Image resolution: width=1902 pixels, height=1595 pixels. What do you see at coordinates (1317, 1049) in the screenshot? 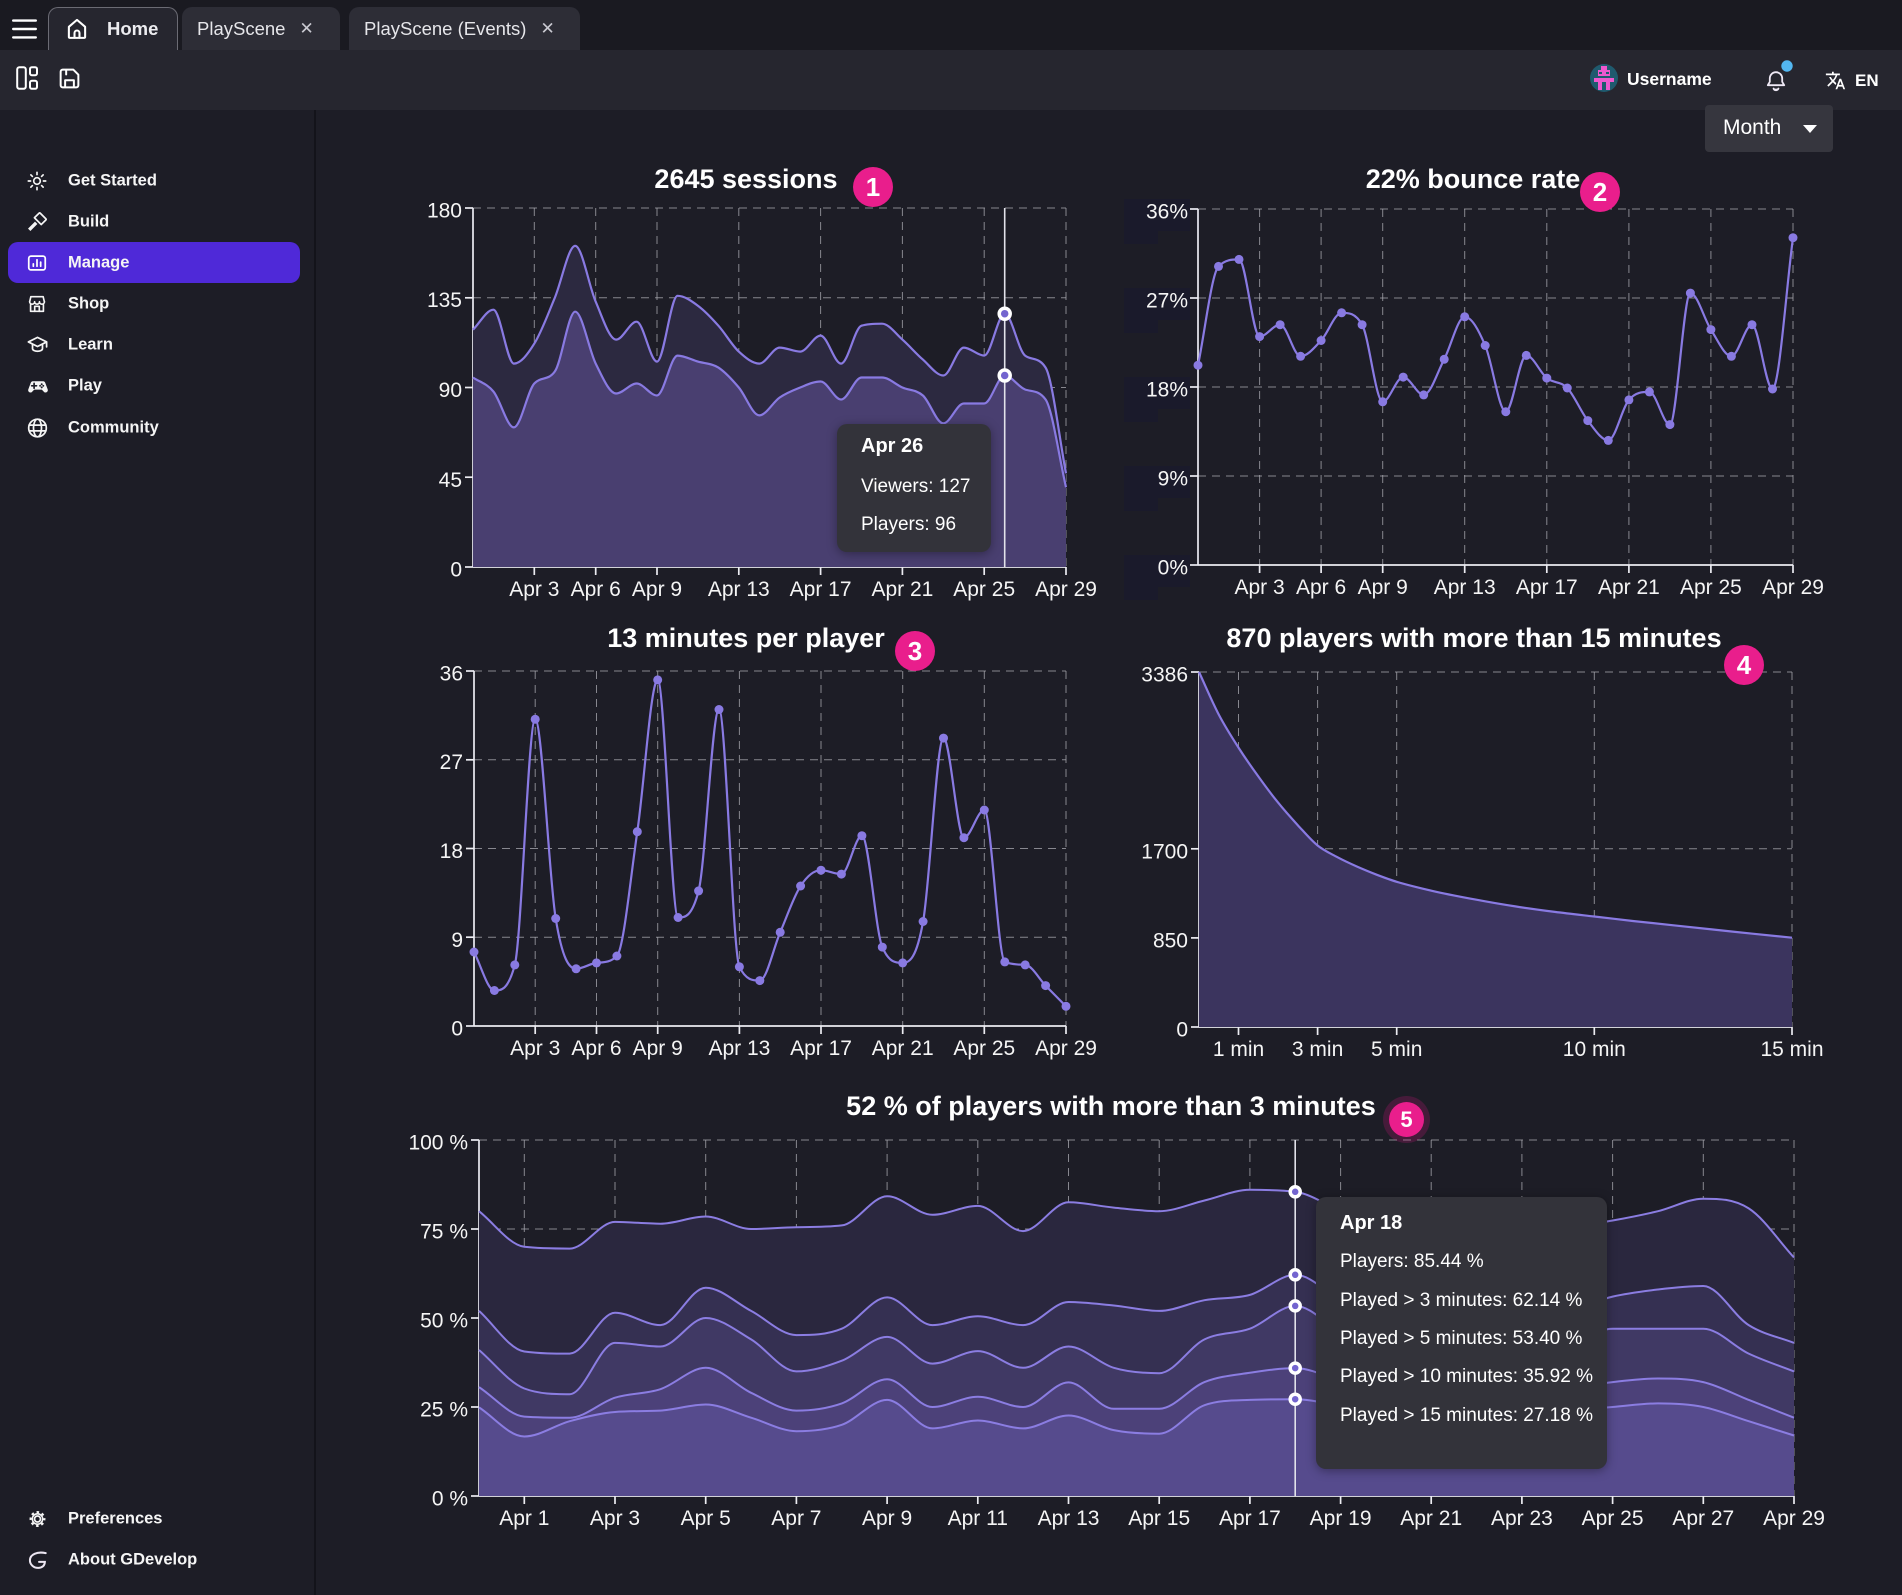
I see `svg-text: 3 min` at bounding box center [1317, 1049].